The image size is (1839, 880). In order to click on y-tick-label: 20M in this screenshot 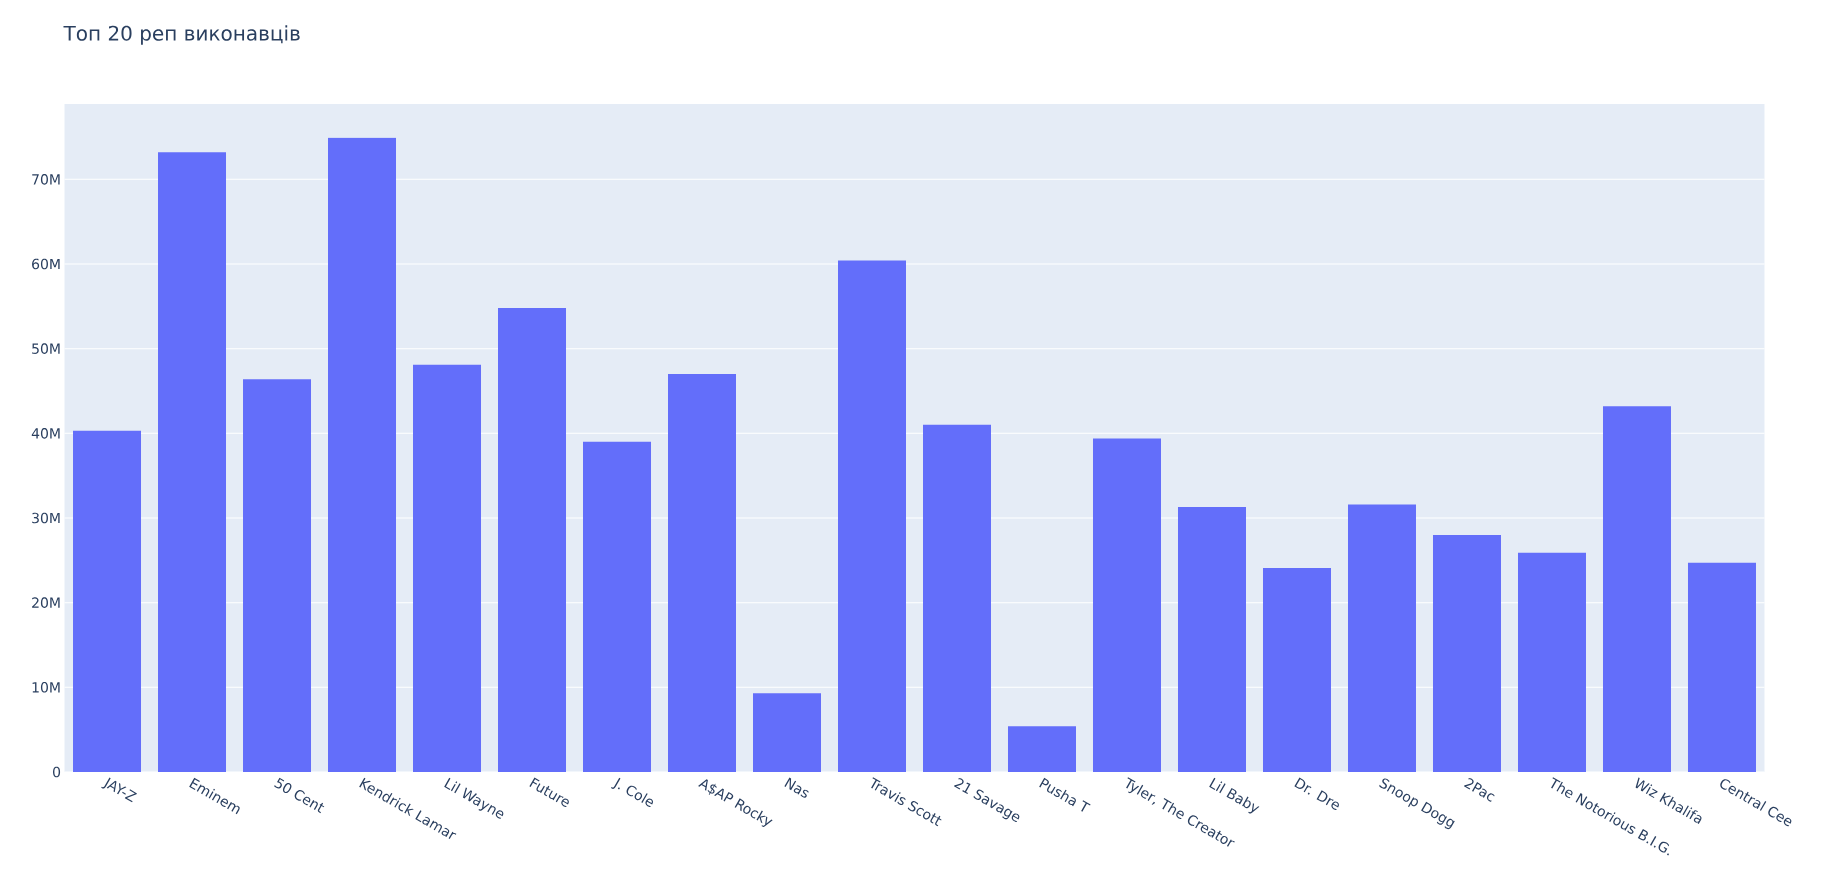, I will do `click(46, 602)`.